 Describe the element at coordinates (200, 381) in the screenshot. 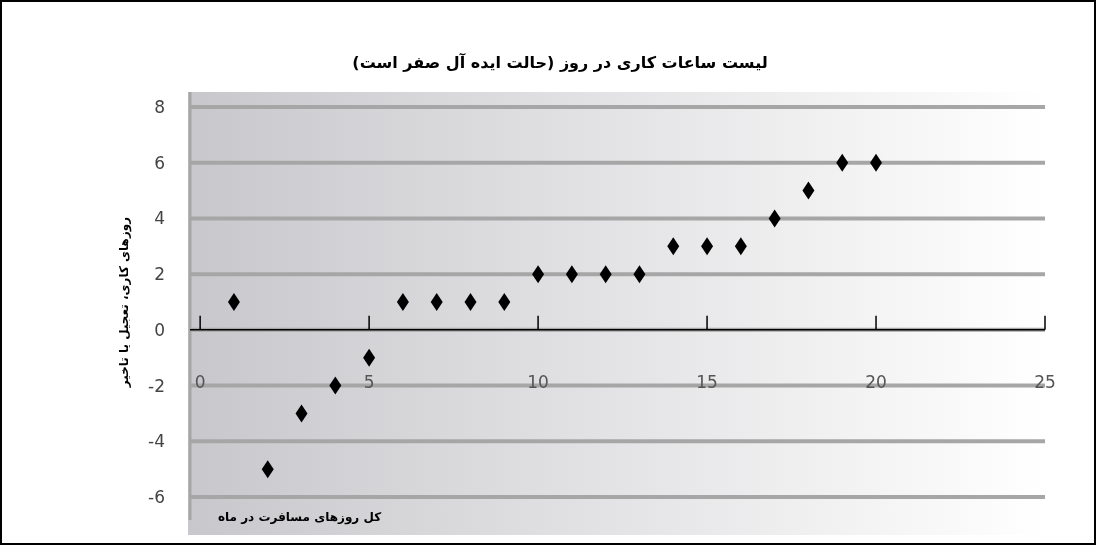

I see `x-tick-label: 0` at that location.